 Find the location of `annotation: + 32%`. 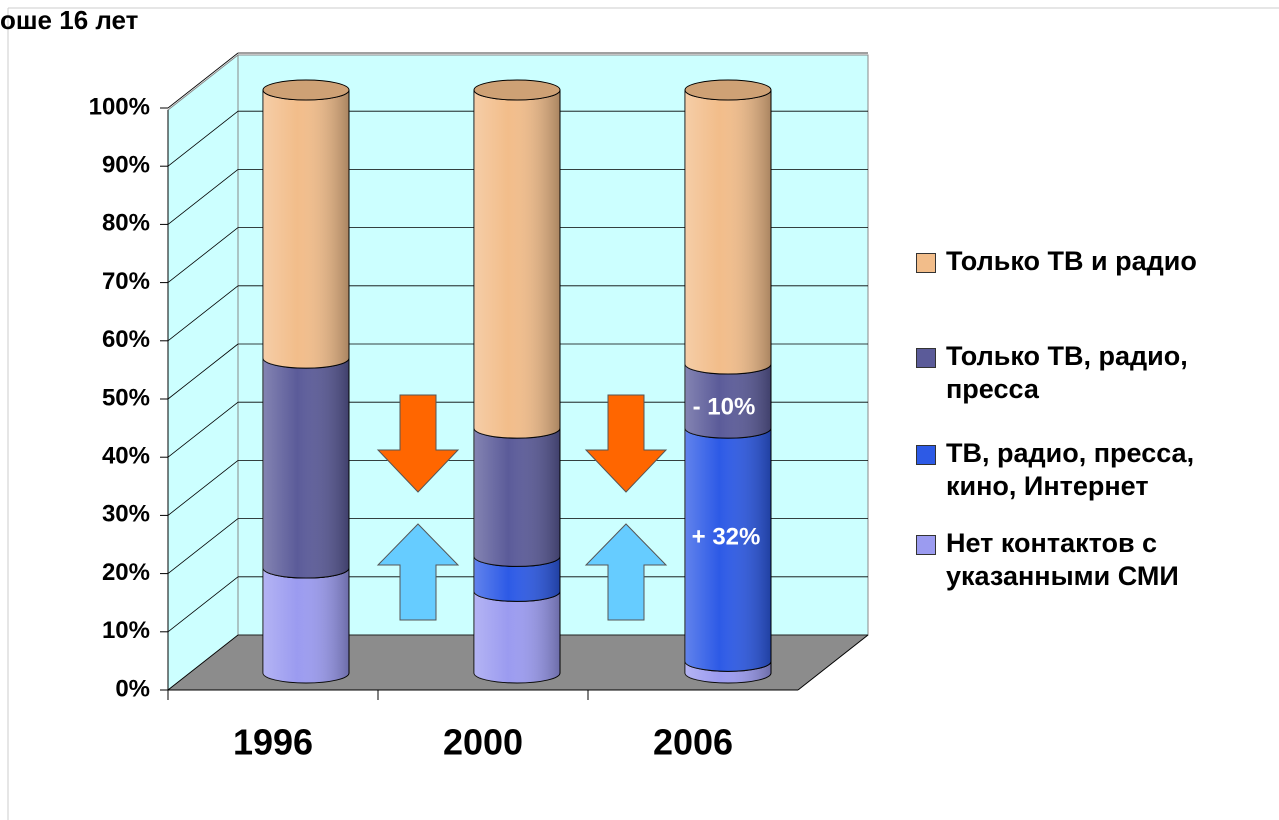

annotation: + 32% is located at coordinates (726, 536).